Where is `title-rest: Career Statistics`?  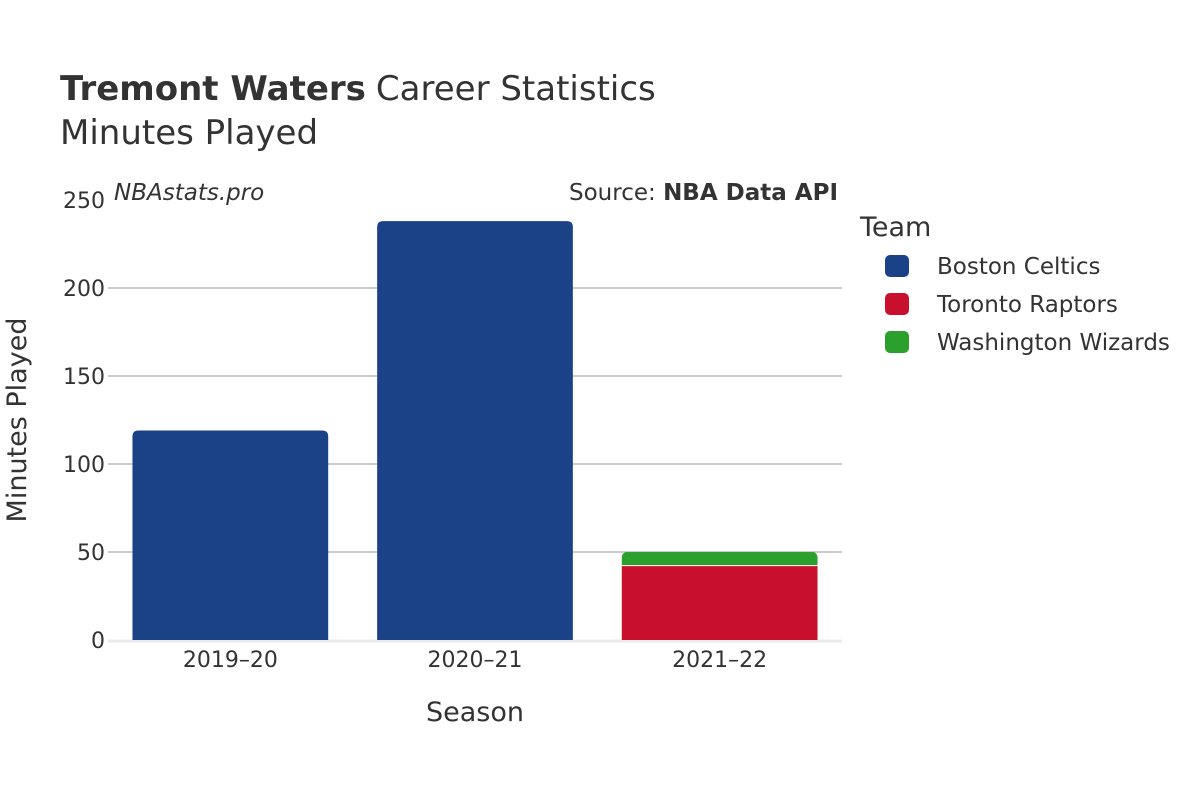
title-rest: Career Statistics is located at coordinates (516, 89).